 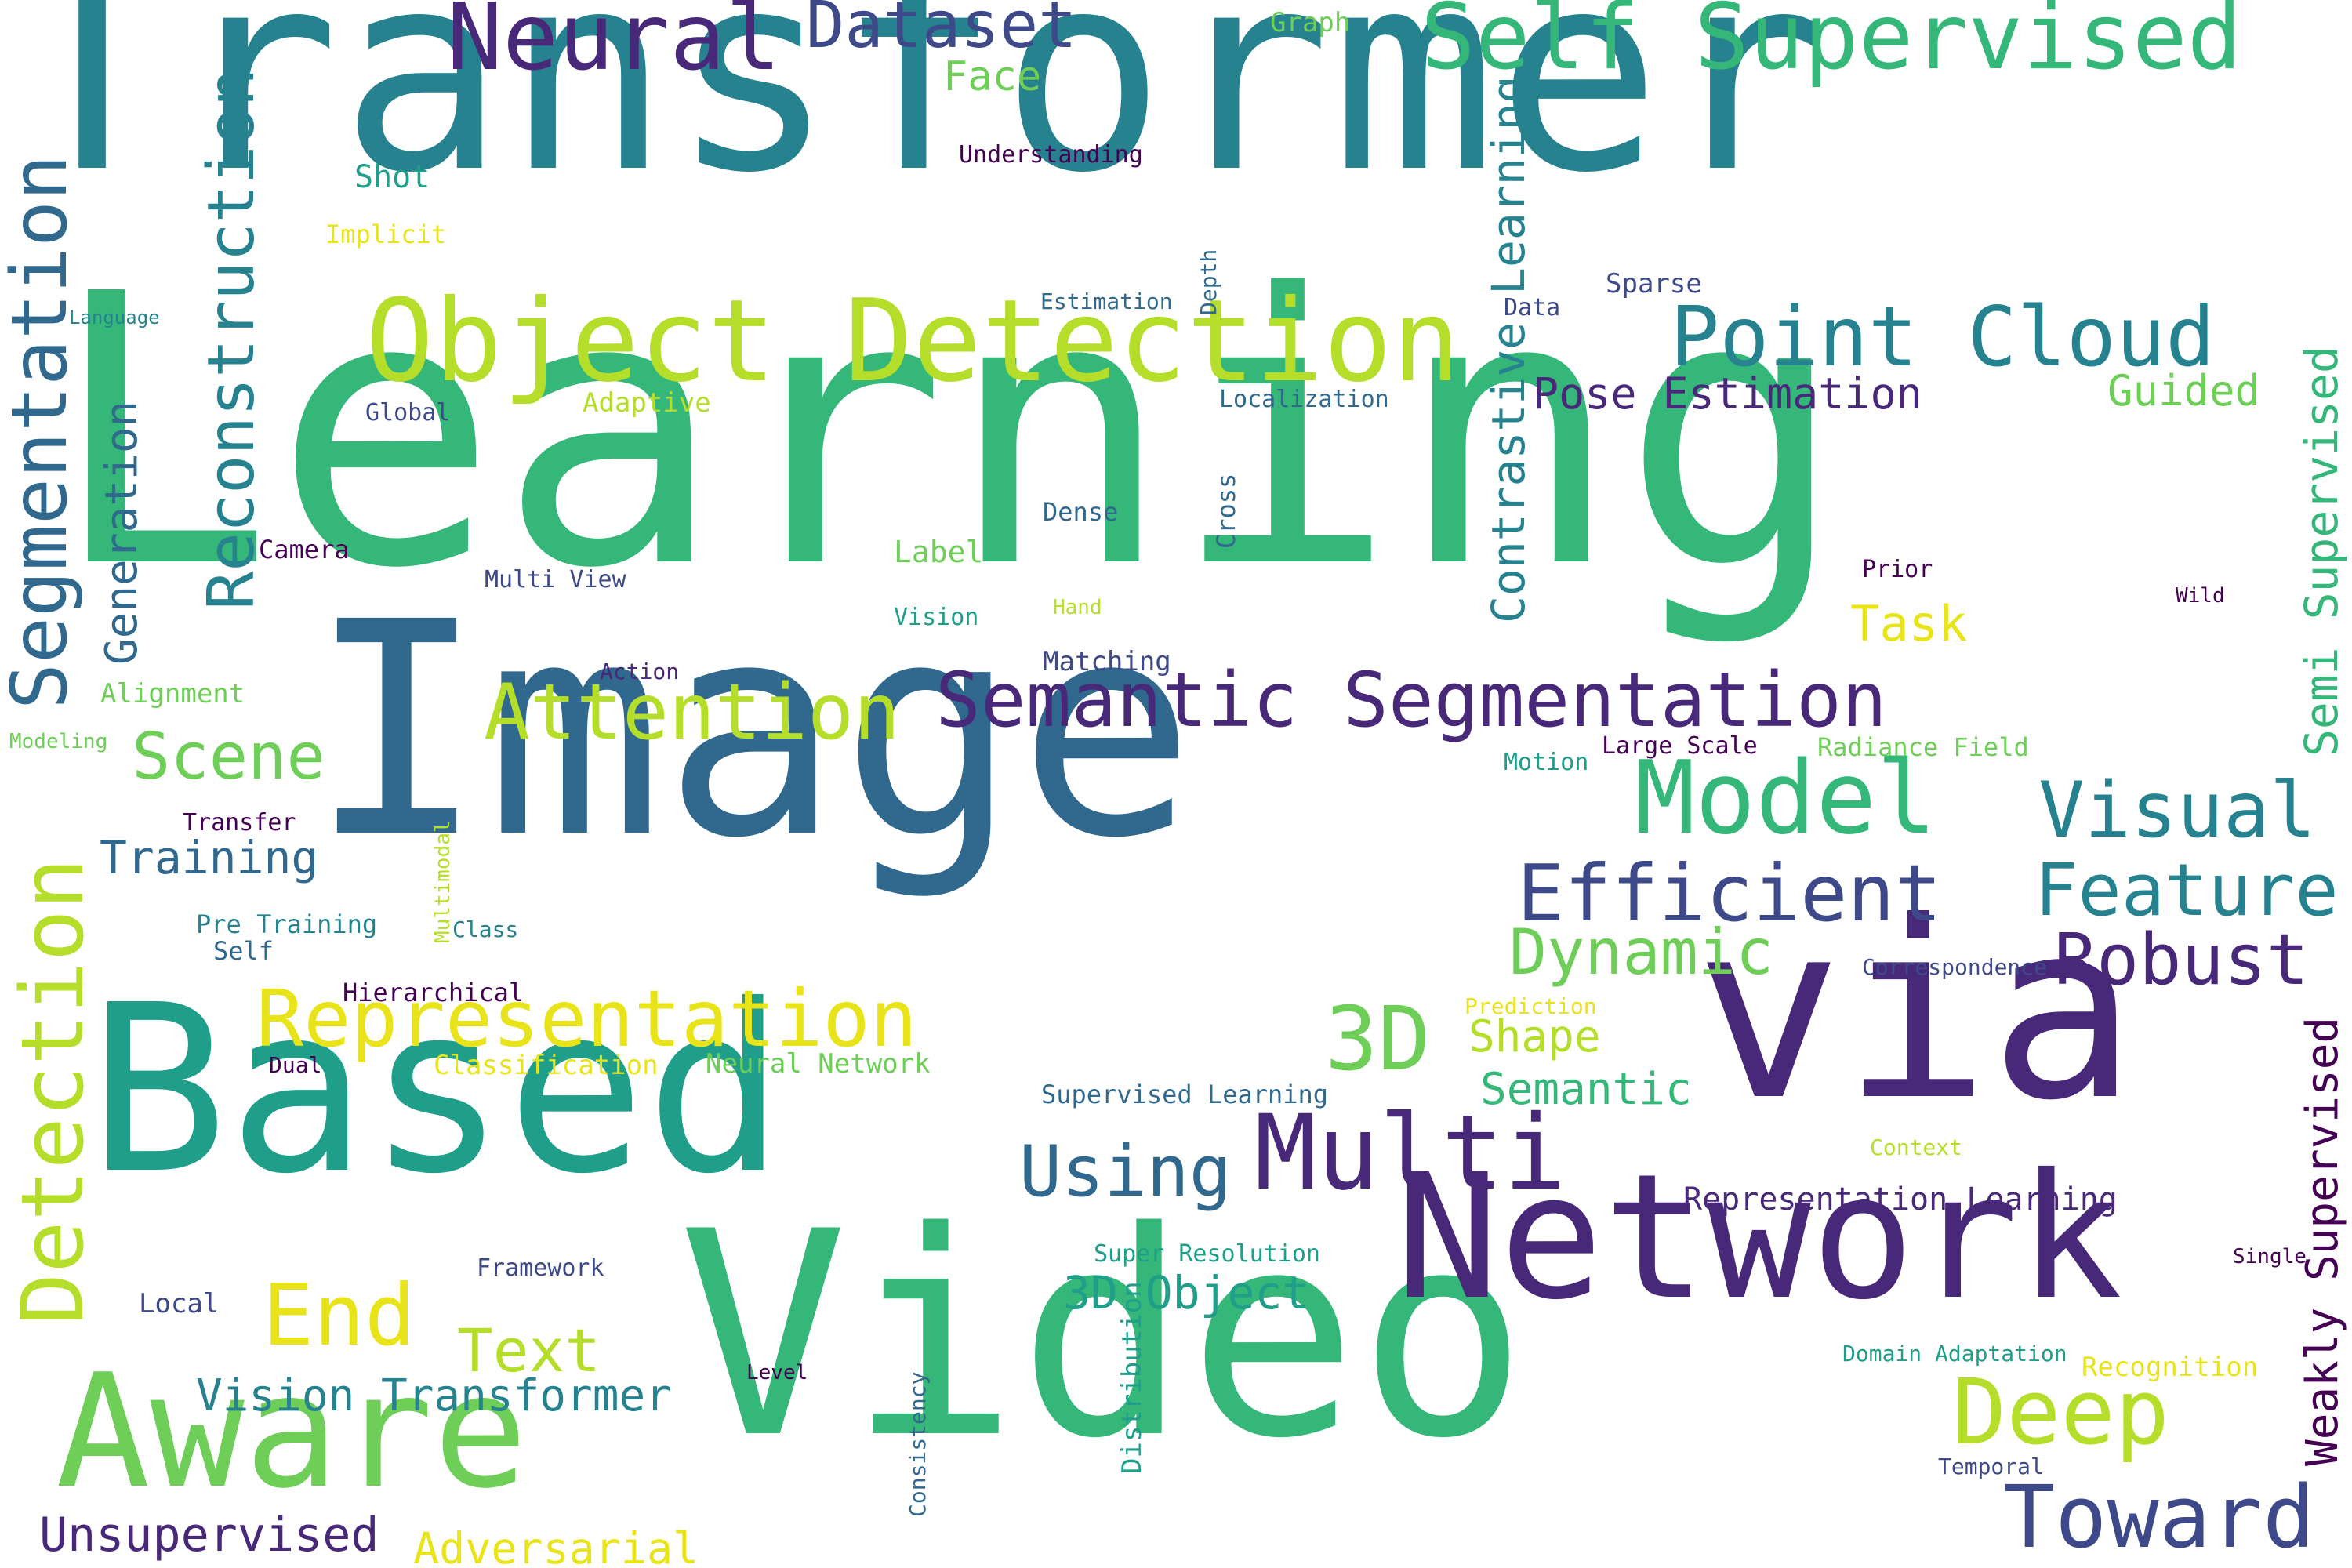 I want to click on word-representation-learning: Representation Learning, so click(x=1900, y=1199).